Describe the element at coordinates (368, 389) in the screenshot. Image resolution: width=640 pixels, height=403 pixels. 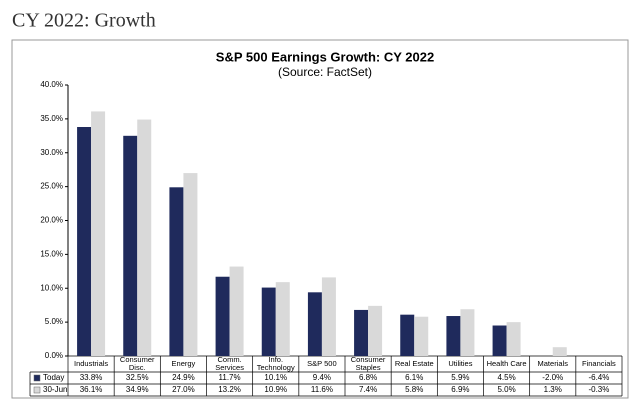
I see `value-label: 7.4%` at that location.